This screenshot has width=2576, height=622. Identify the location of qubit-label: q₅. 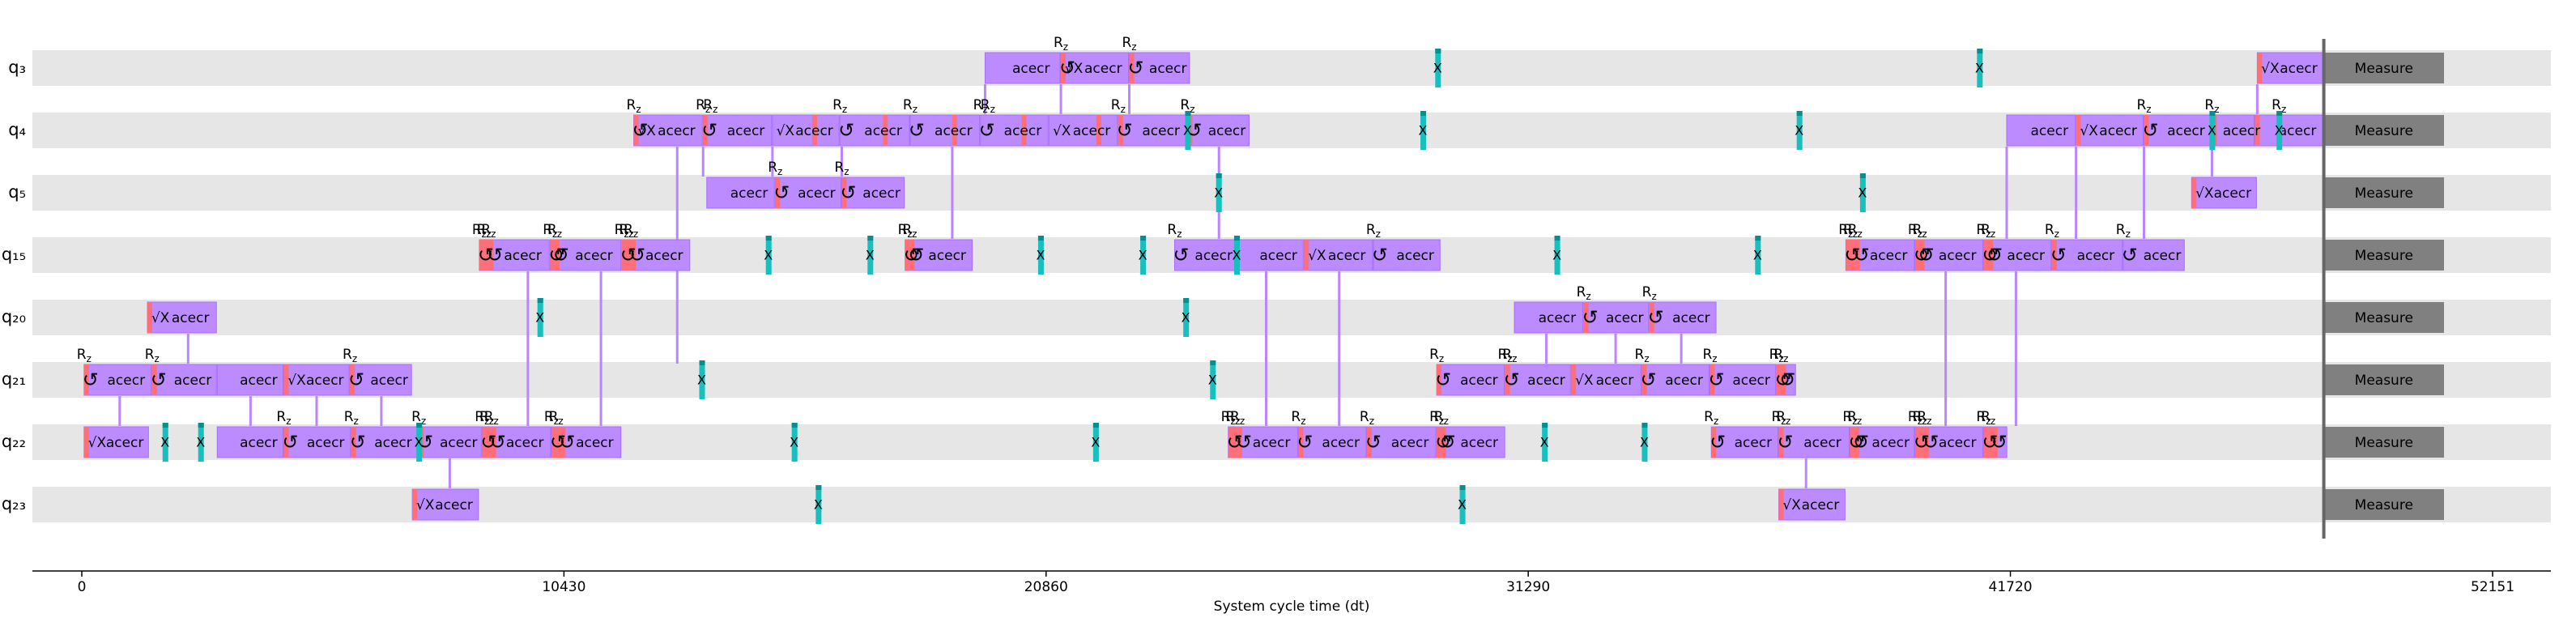
(17, 192).